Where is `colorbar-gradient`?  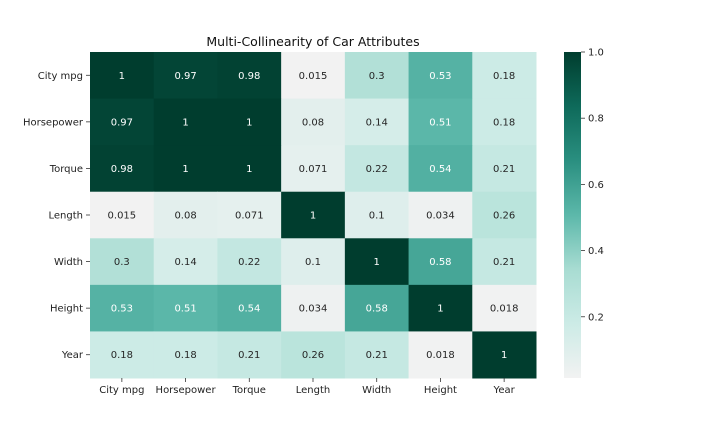 colorbar-gradient is located at coordinates (572, 215).